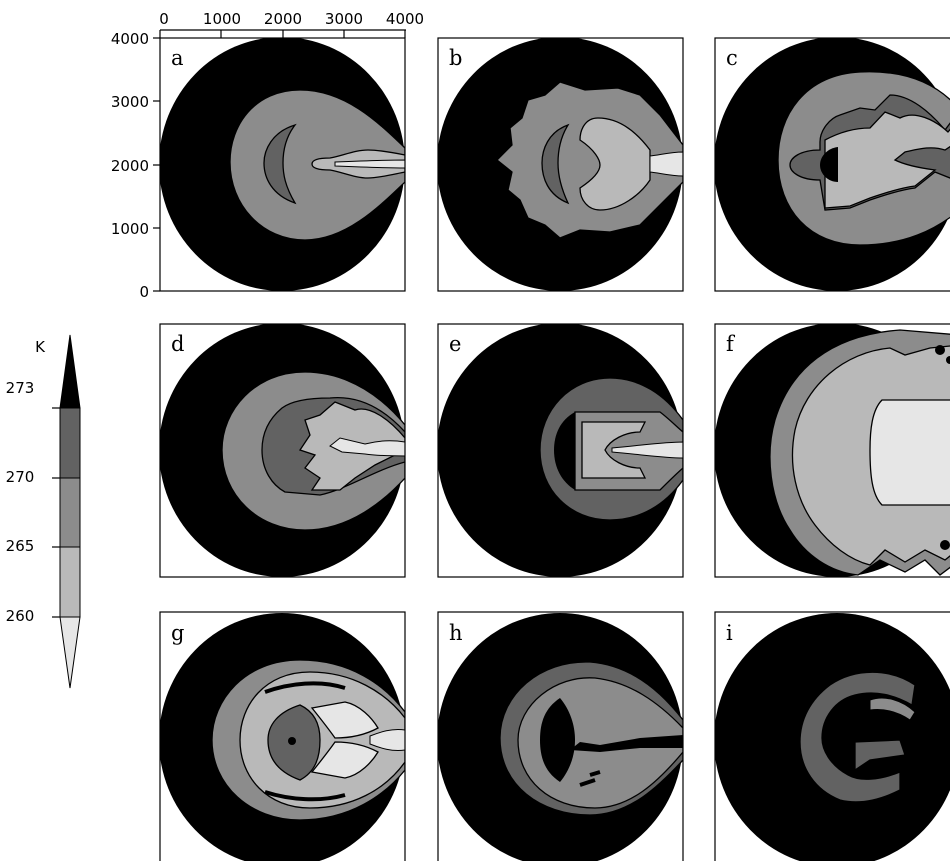 This screenshot has width=950, height=861. Describe the element at coordinates (130, 166) in the screenshot. I see `y-tick-label: 2000` at that location.